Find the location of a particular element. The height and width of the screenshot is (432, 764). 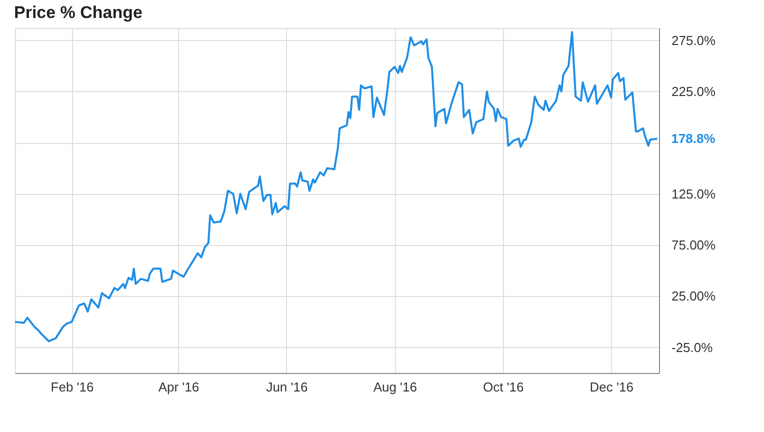

y-tick-label: 225.0% is located at coordinates (694, 91).